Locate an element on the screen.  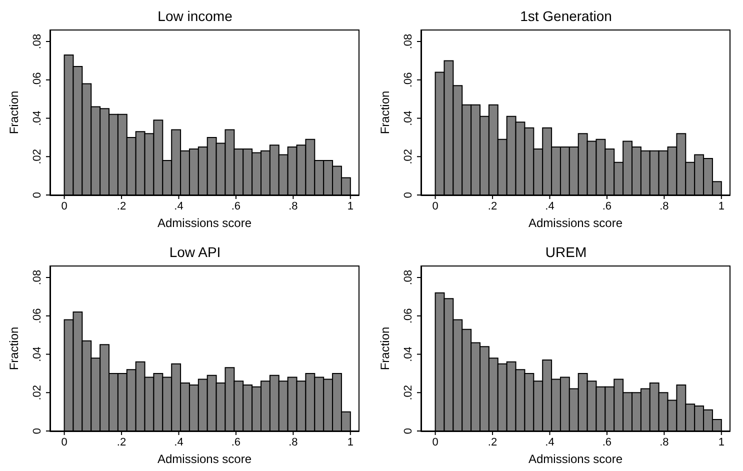
chart-title: Low API is located at coordinates (195, 252).